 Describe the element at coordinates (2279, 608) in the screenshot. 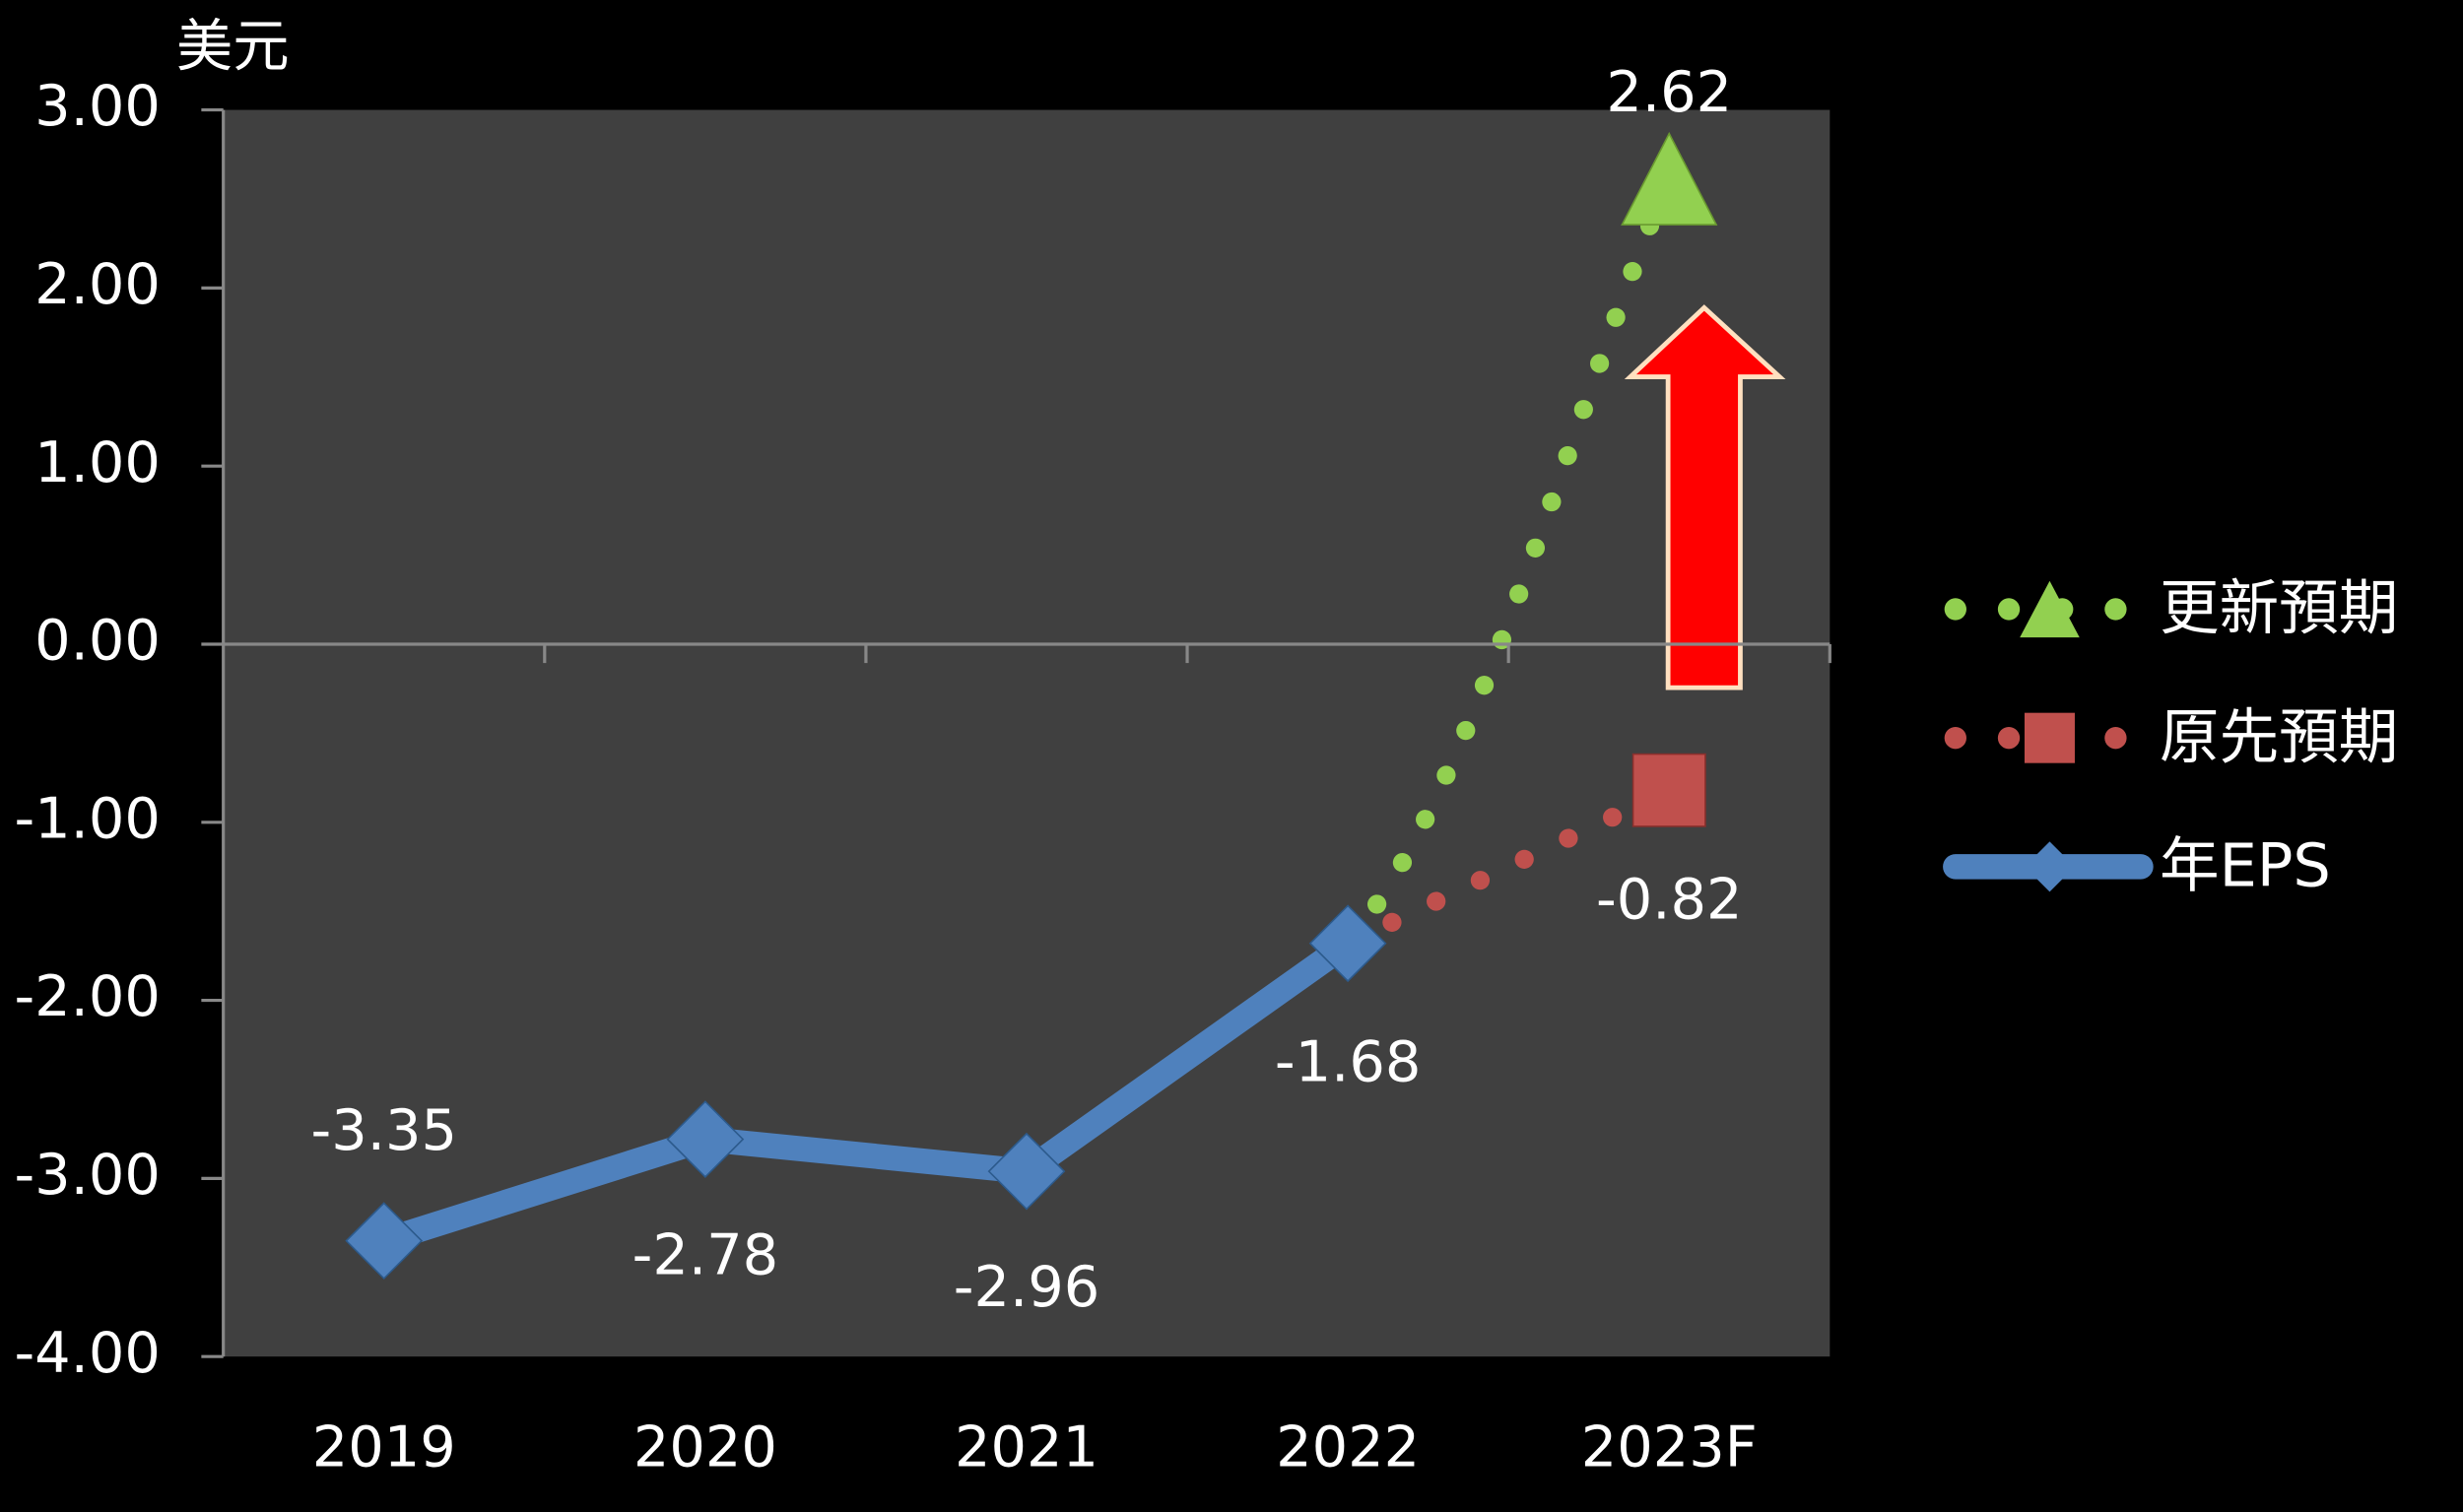

I see `legend-label: 更新預期` at that location.